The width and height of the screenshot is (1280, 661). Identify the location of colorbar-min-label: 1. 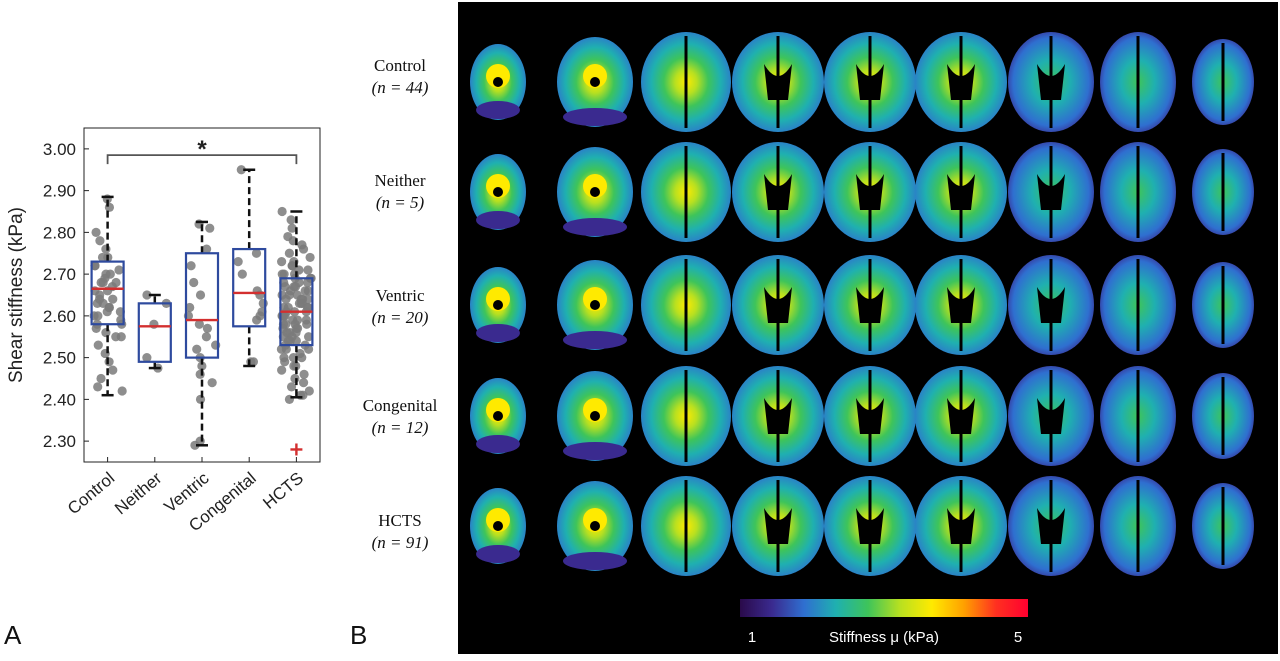
(752, 637).